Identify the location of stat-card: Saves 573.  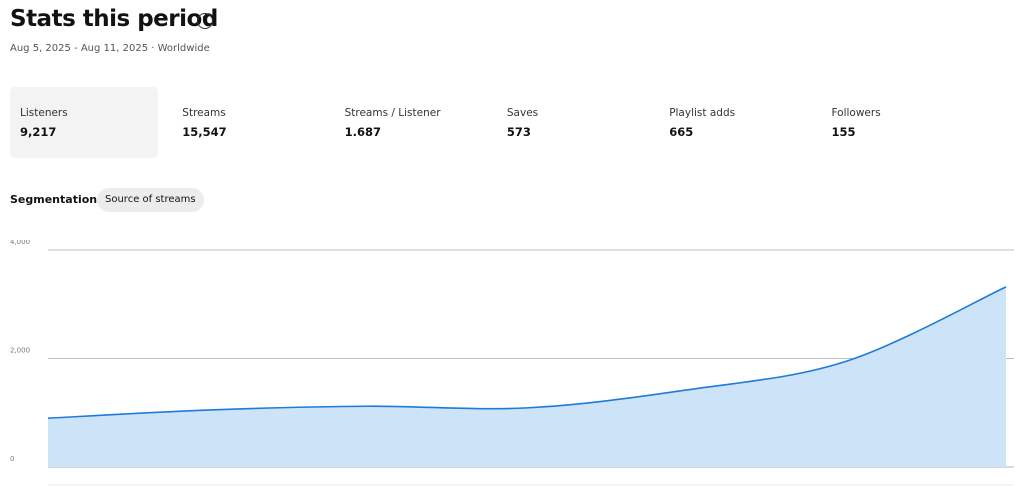
(571, 122).